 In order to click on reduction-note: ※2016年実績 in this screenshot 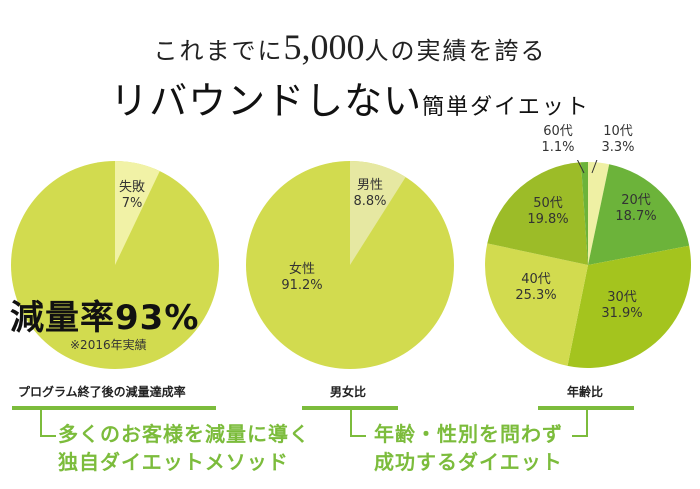, I will do `click(108, 345)`.